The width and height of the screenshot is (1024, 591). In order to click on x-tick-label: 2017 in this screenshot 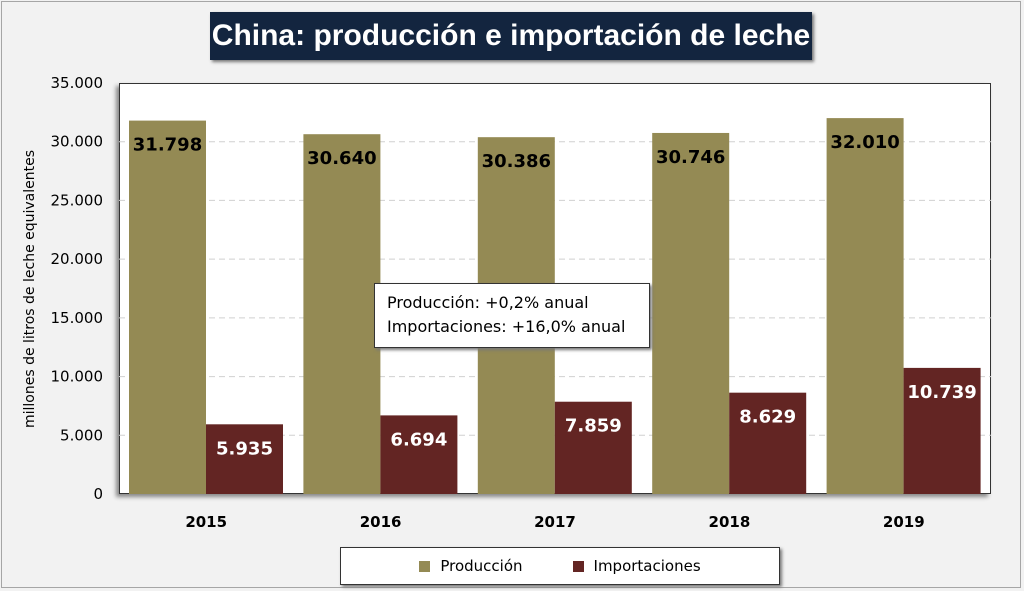, I will do `click(555, 522)`.